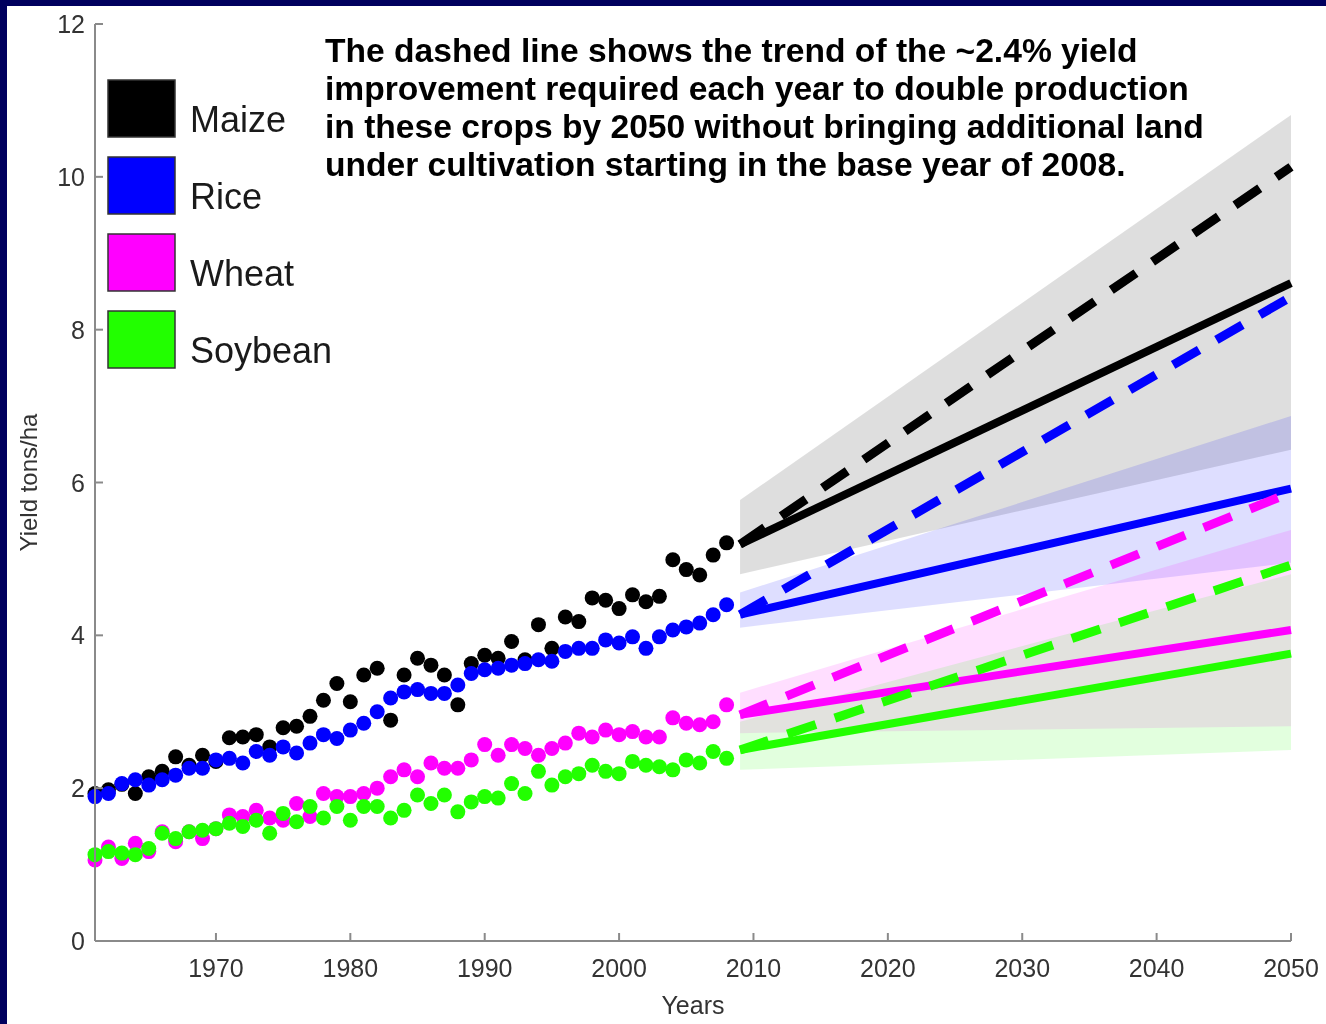  I want to click on x-tick-label: 2050, so click(1291, 968).